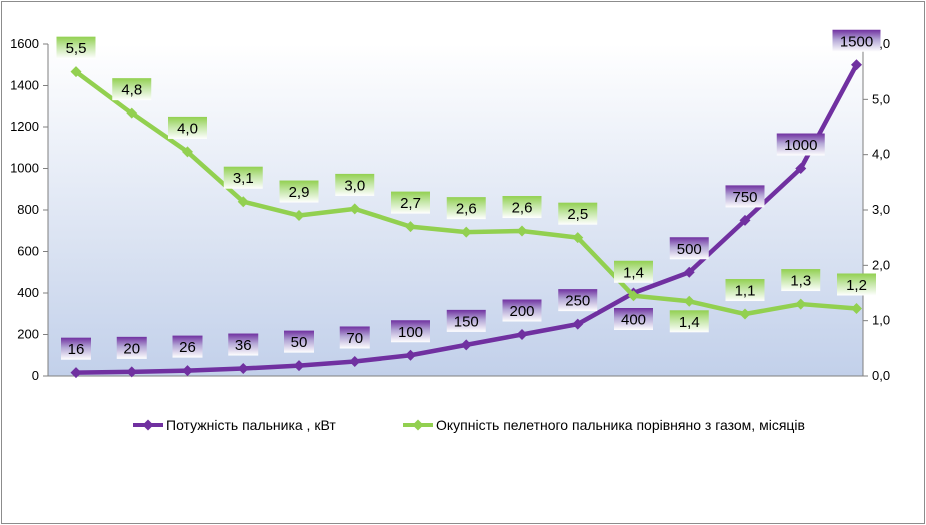 This screenshot has width=926, height=525. I want to click on data-label-payback: 4,8, so click(132, 89).